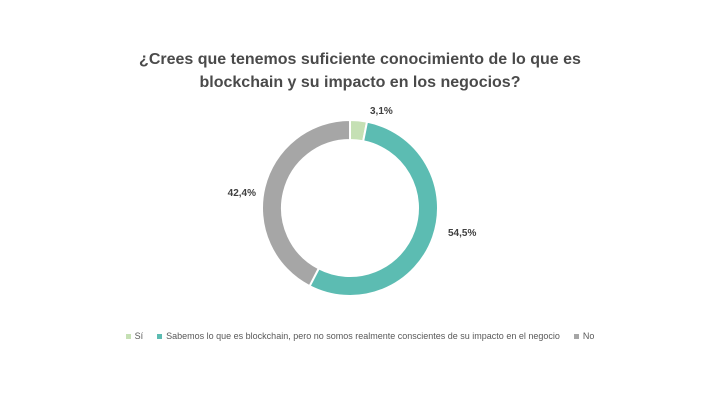 The image size is (720, 405). What do you see at coordinates (128, 336) in the screenshot?
I see `legend-swatch-si` at bounding box center [128, 336].